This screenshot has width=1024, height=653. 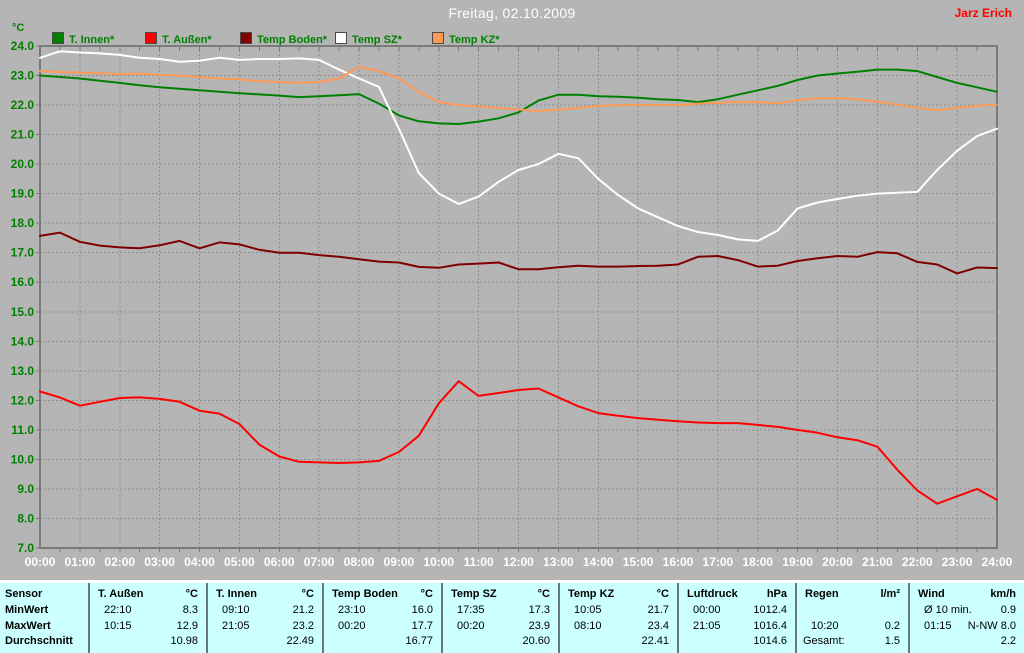 What do you see at coordinates (479, 562) in the screenshot?
I see `x-tick-label: 11:00` at bounding box center [479, 562].